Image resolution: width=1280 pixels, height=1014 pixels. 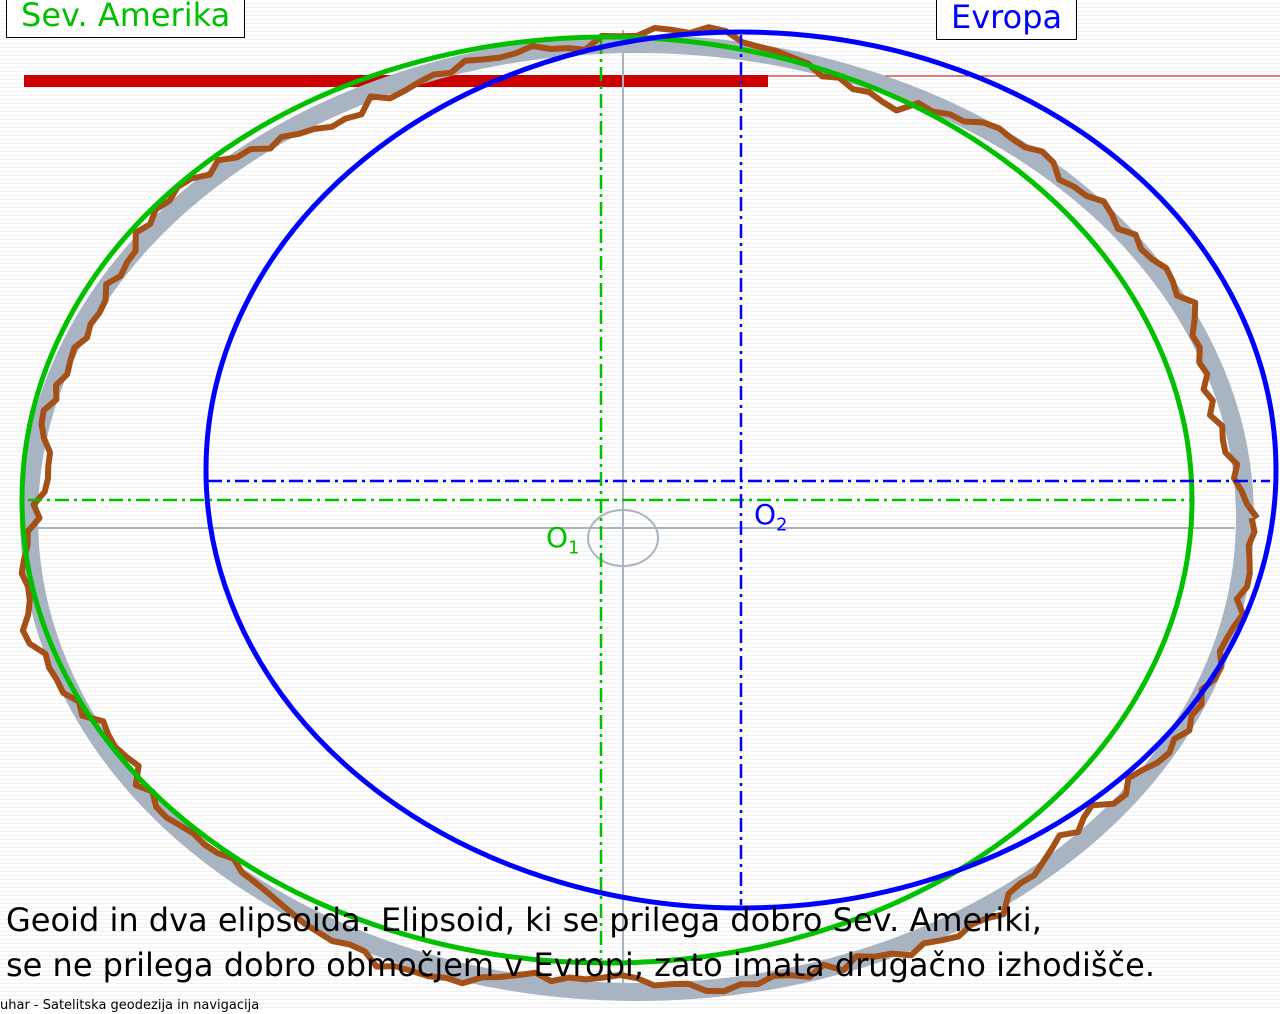 I want to click on origin-2-subscript: 2, so click(x=782, y=525).